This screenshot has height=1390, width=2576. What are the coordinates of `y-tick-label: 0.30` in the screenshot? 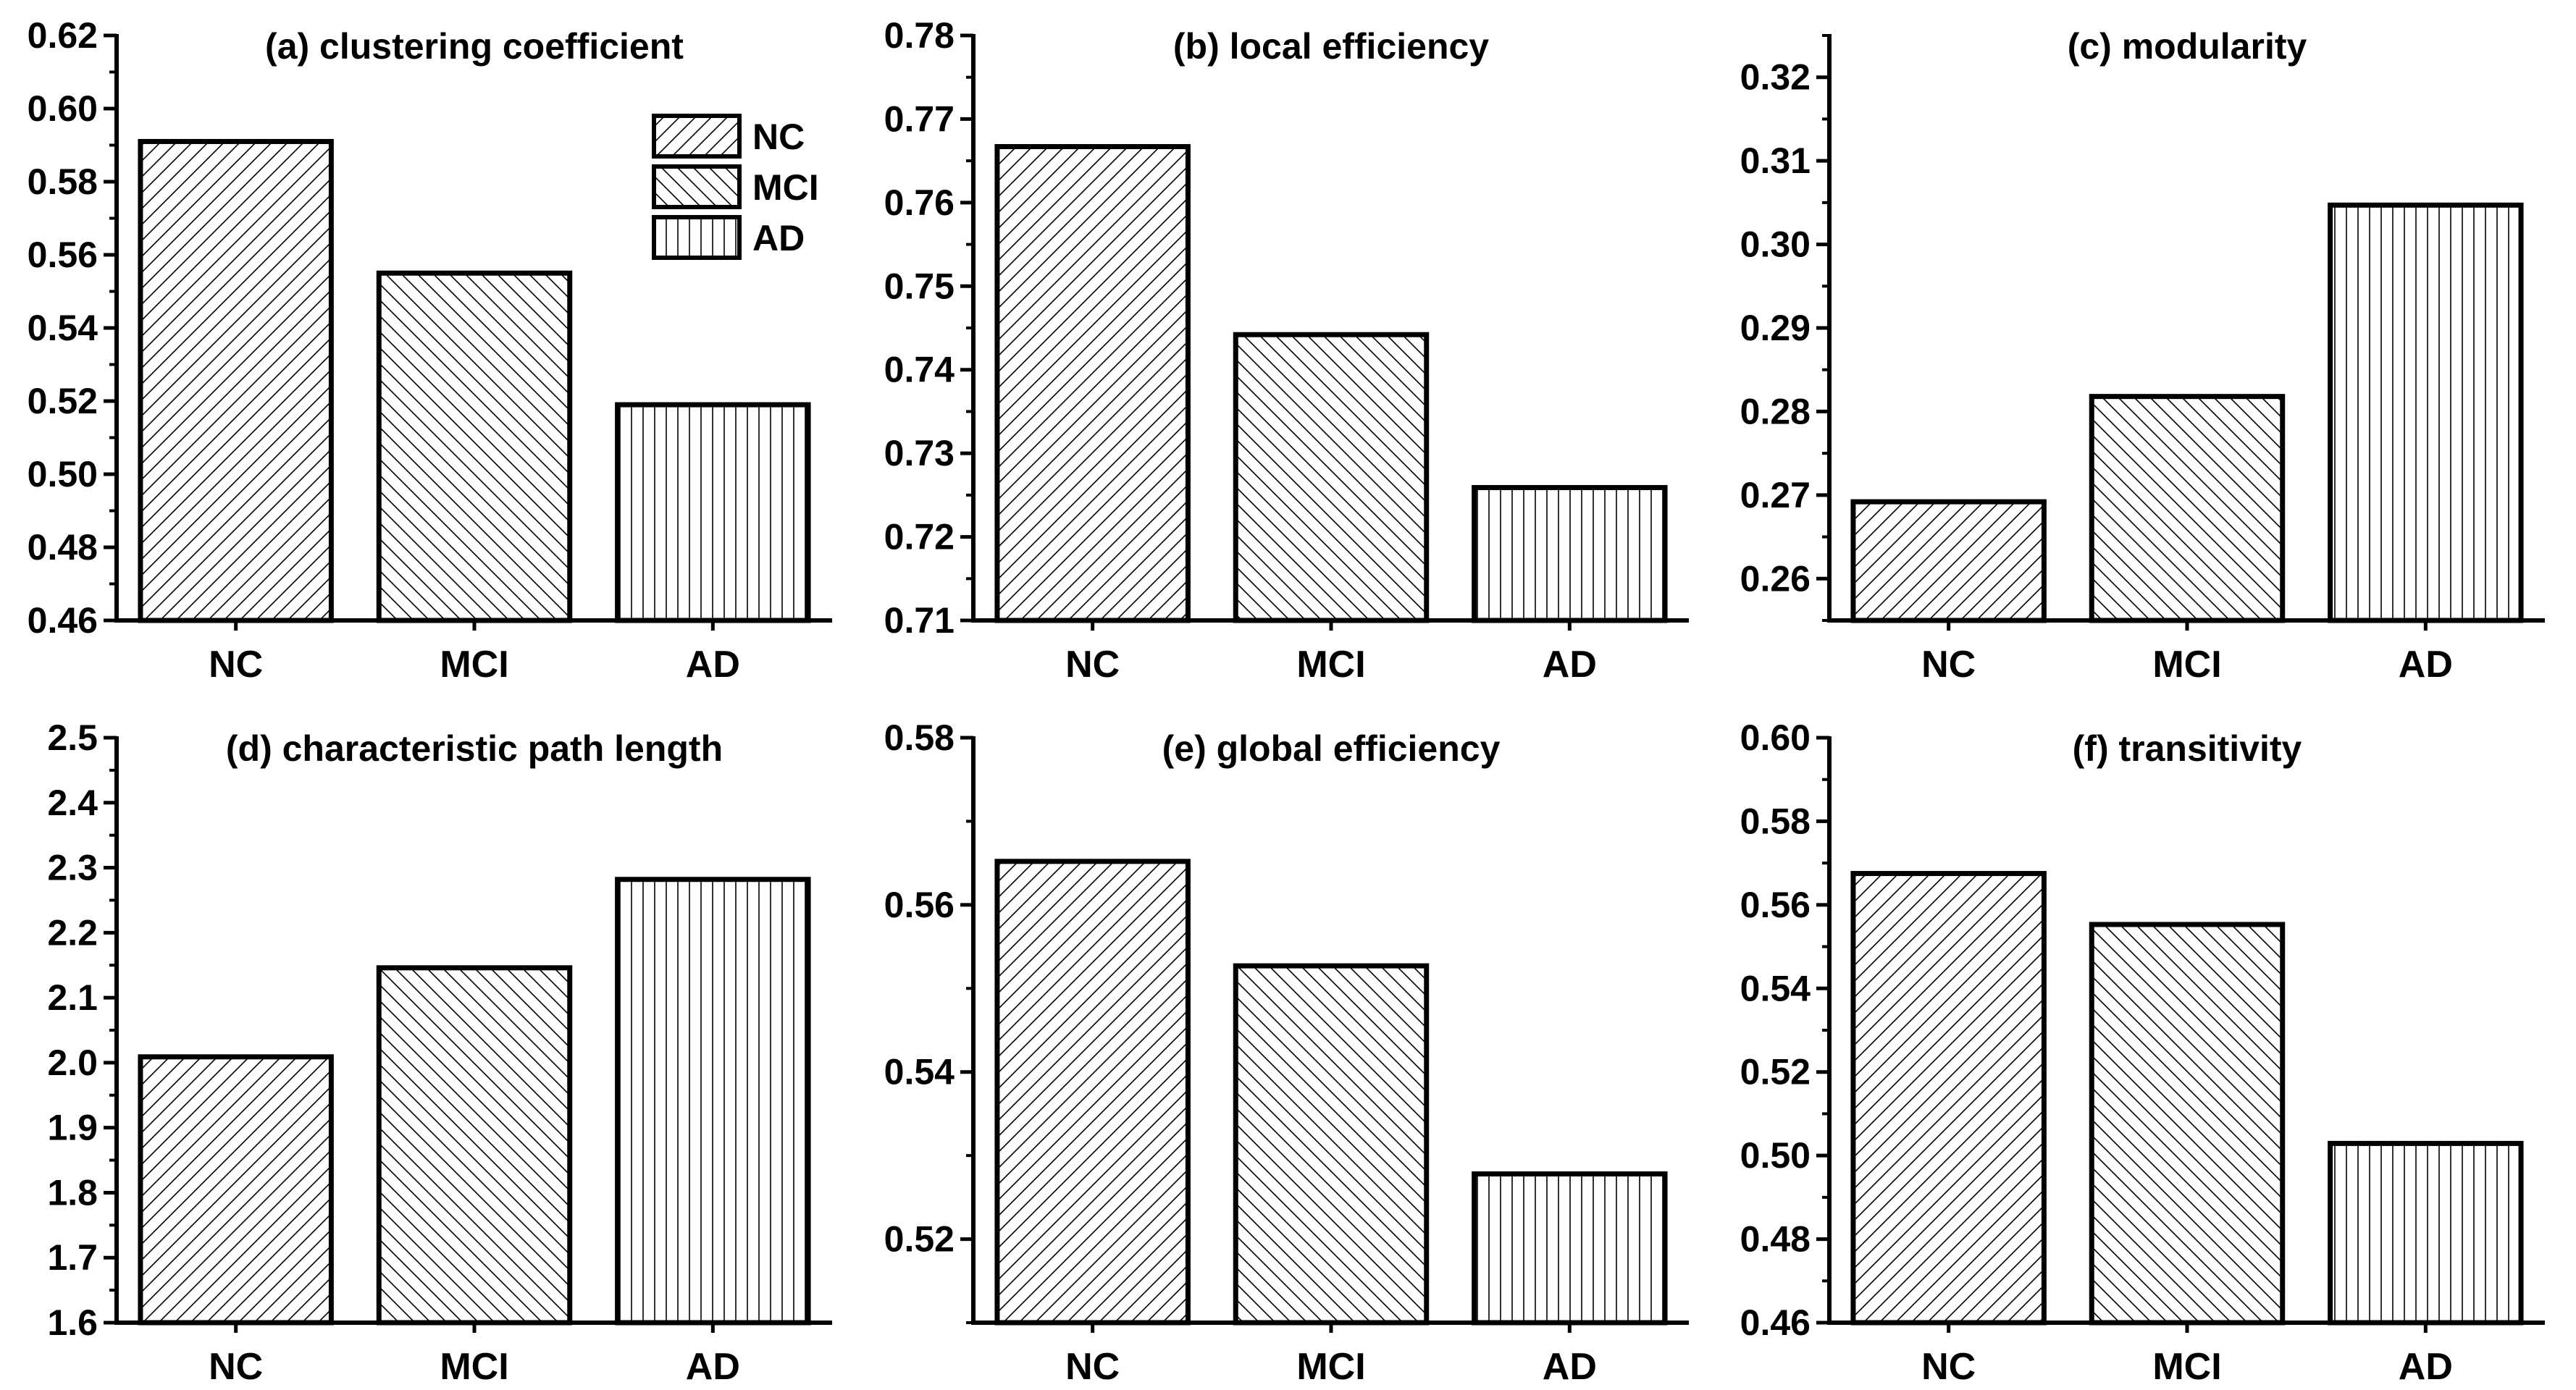 It's located at (1775, 245).